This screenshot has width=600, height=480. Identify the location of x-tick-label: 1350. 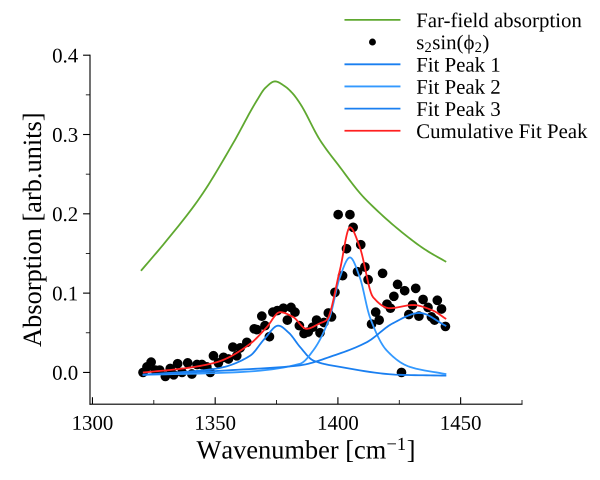
(216, 423).